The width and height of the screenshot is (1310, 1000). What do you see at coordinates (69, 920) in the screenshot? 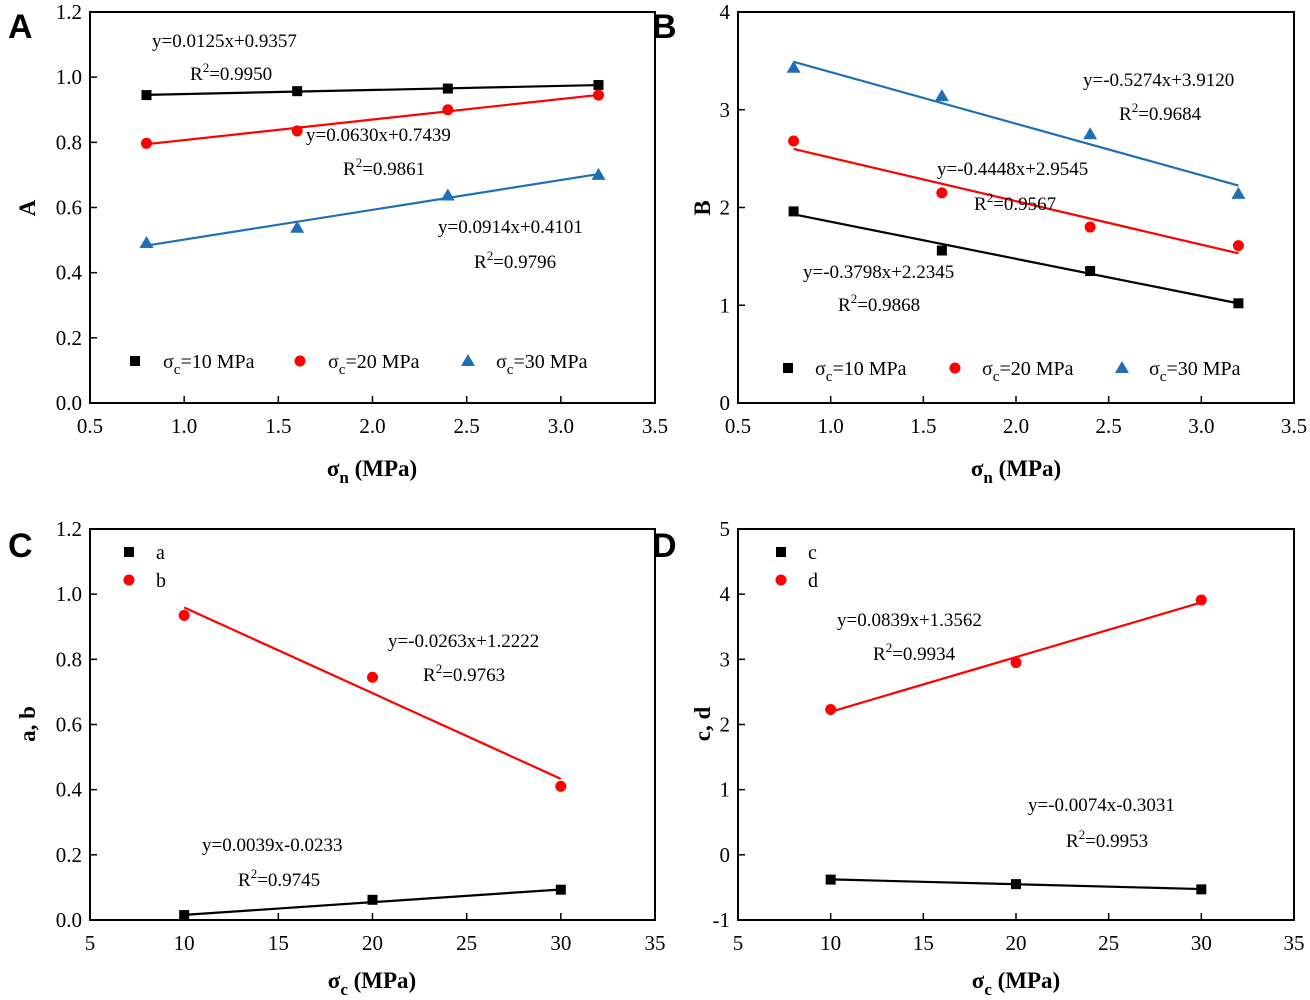
I see `y-tick-label: 0.0` at bounding box center [69, 920].